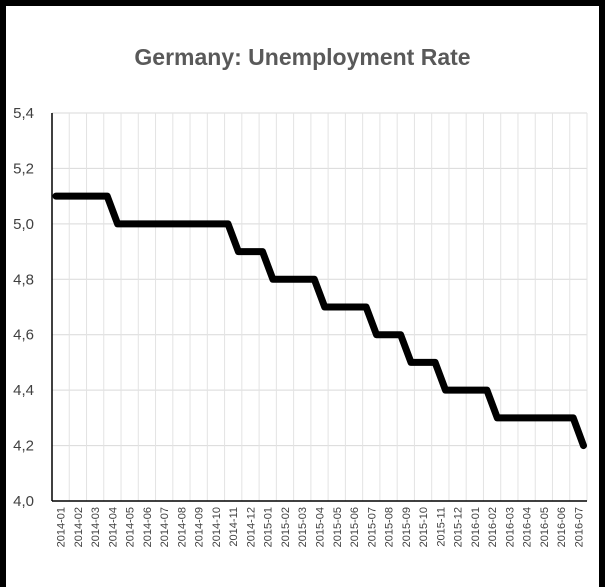  Describe the element at coordinates (96, 527) in the screenshot. I see `x-tick-label: 2014-03` at that location.